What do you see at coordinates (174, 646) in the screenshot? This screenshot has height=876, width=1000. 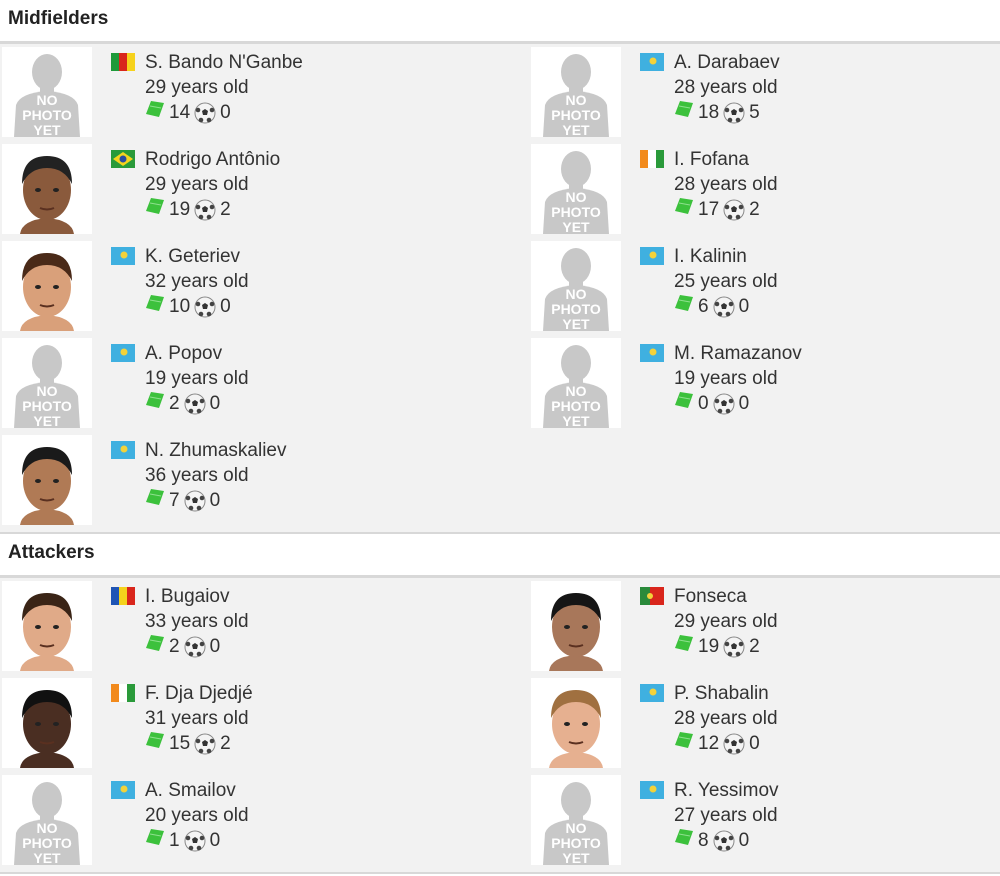 I see `appearances-count: 2` at bounding box center [174, 646].